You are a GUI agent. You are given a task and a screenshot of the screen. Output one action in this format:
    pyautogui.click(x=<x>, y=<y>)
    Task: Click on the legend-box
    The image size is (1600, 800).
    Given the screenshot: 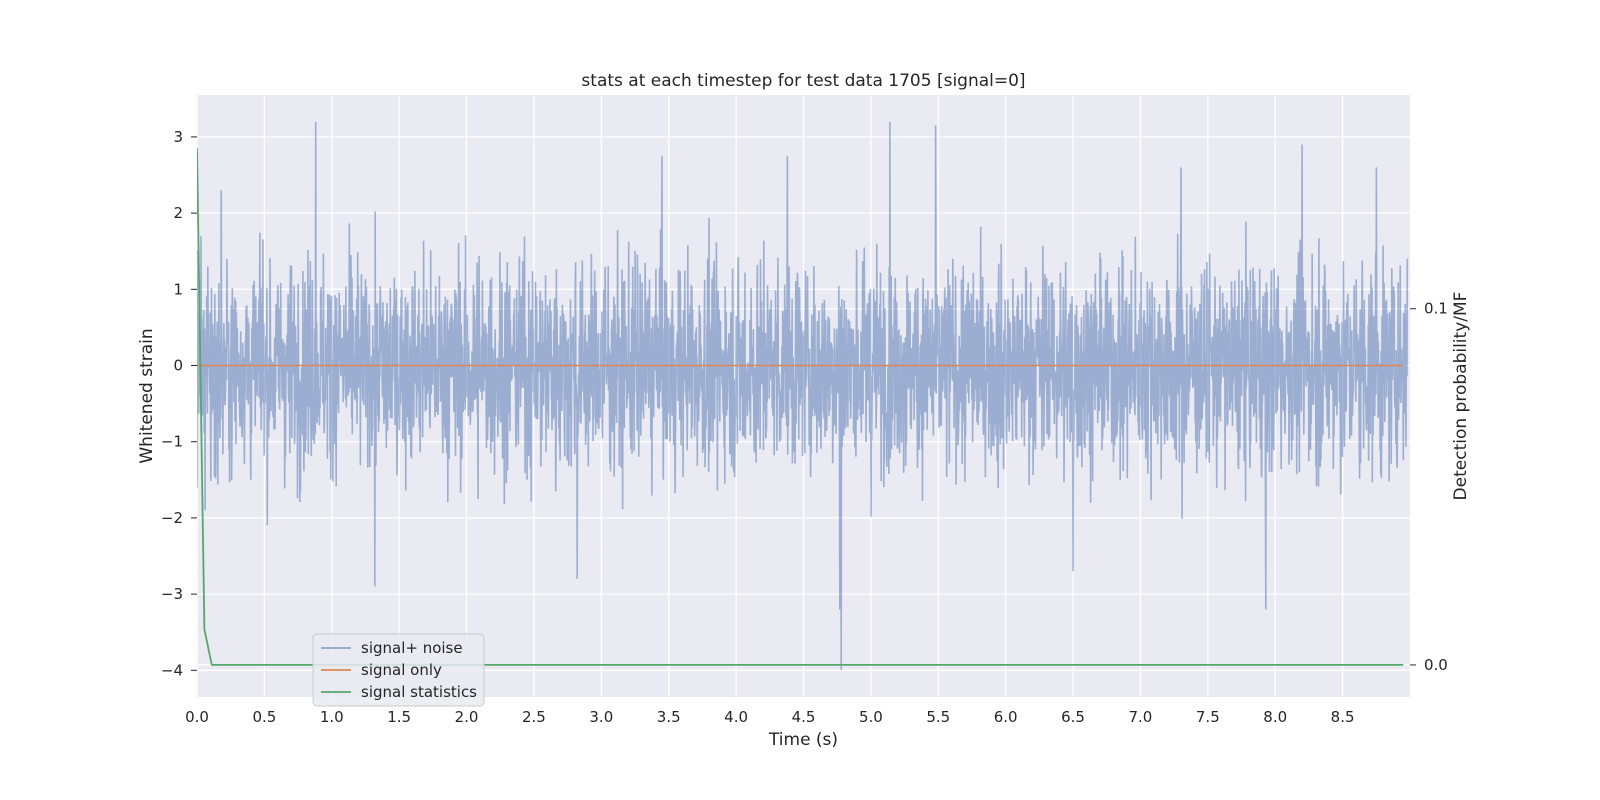 What is the action you would take?
    pyautogui.click(x=398, y=670)
    